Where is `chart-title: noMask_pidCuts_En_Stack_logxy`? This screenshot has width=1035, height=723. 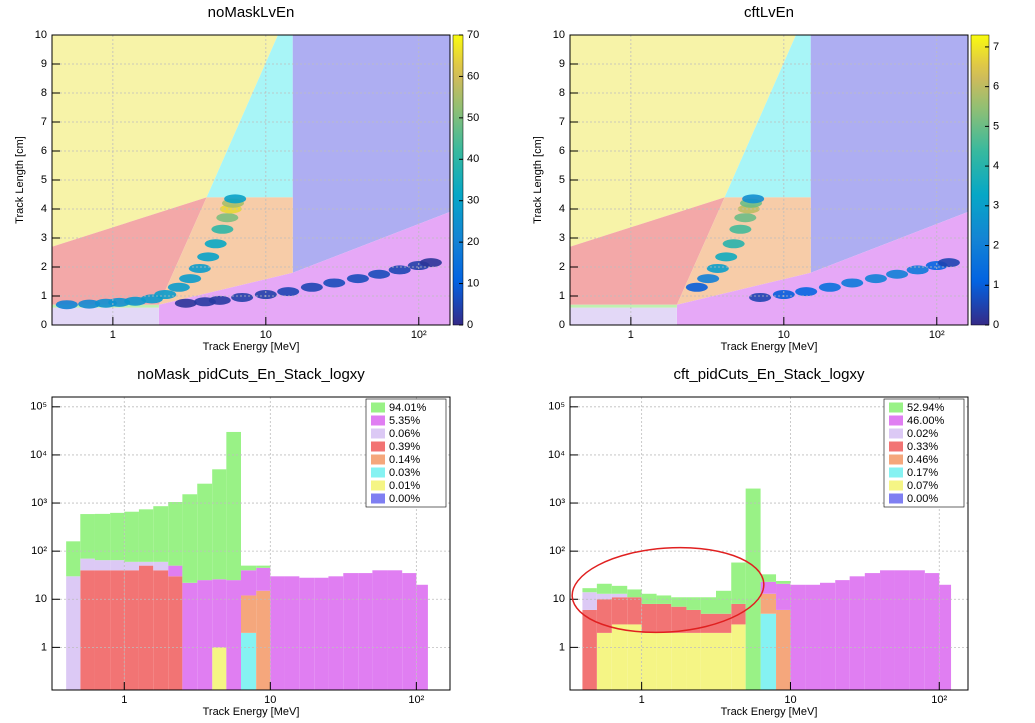 chart-title: noMask_pidCuts_En_Stack_logxy is located at coordinates (251, 374).